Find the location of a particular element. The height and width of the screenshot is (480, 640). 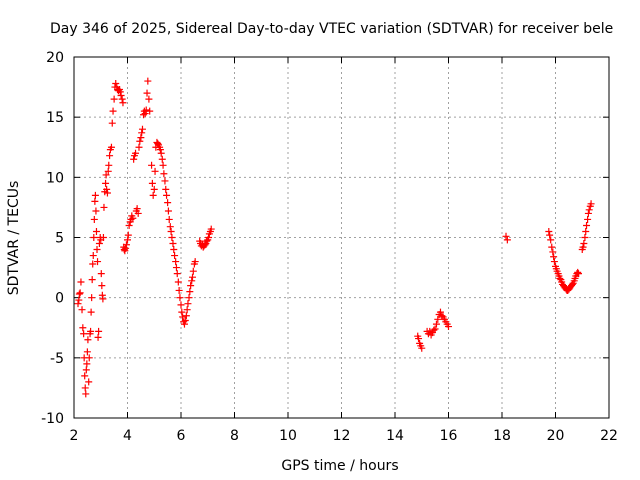

y-tick-label: -5 is located at coordinates (57, 359).